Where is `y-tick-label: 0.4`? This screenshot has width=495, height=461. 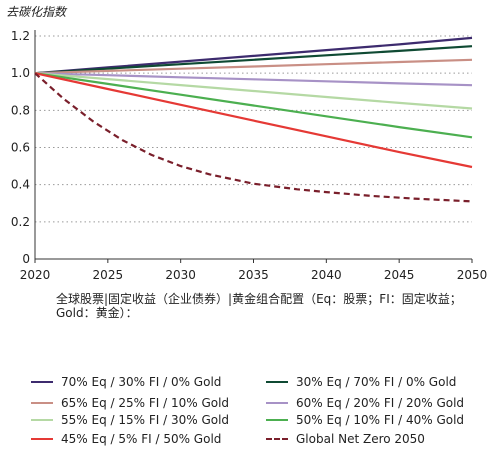
y-tick-label: 0.4 is located at coordinates (20, 185).